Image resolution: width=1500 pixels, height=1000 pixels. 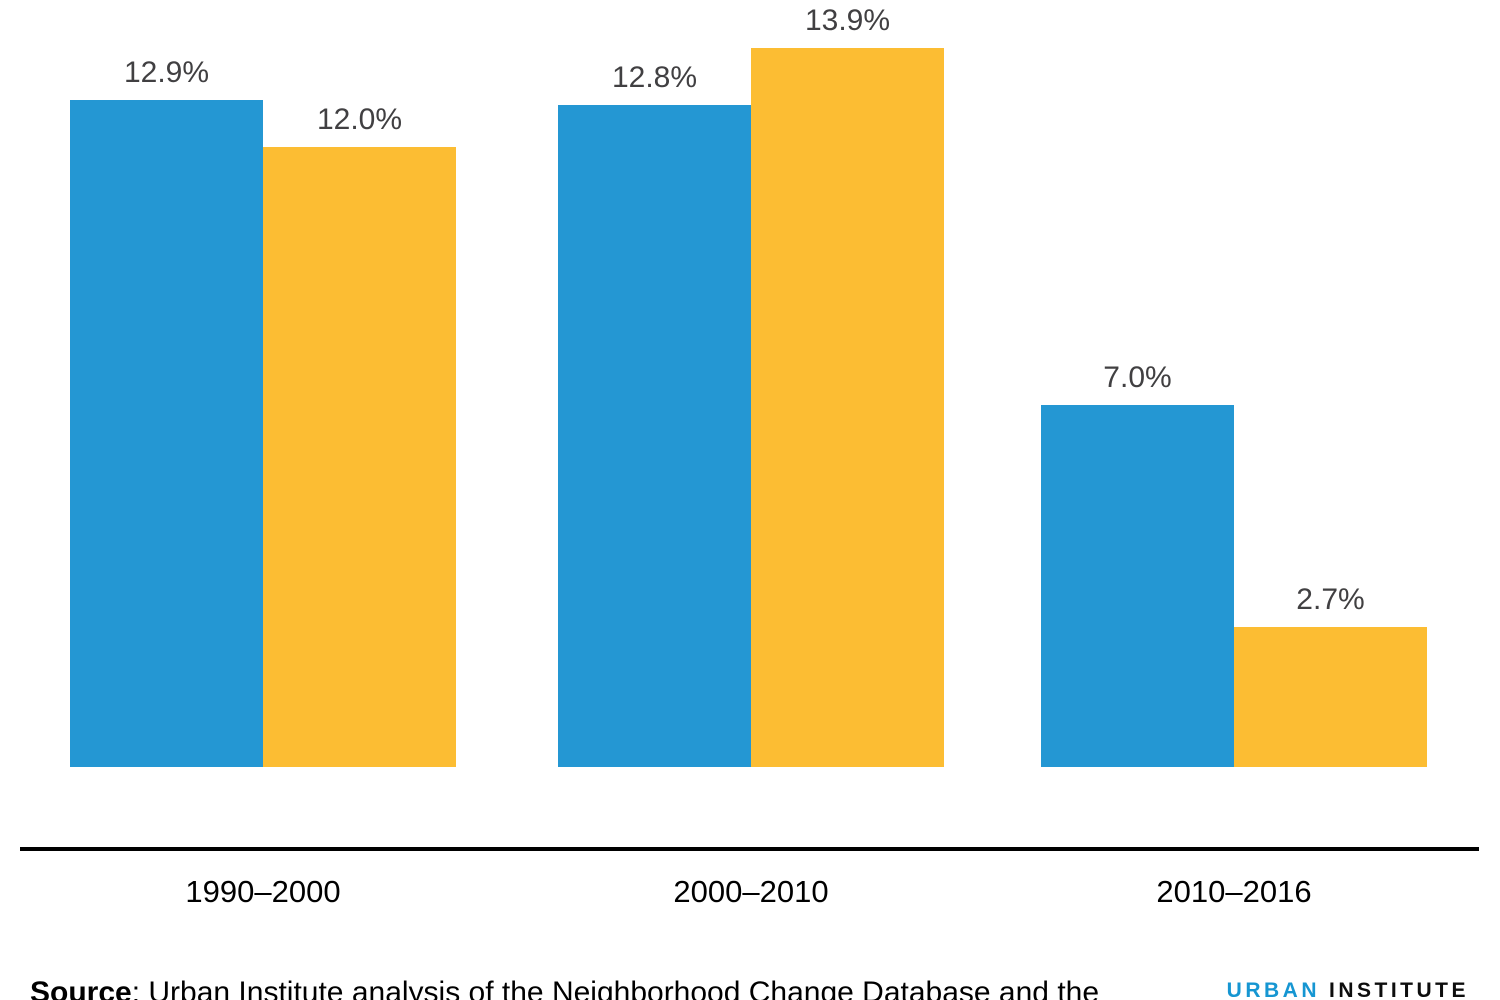 I want to click on x-axis-line, so click(x=749, y=849).